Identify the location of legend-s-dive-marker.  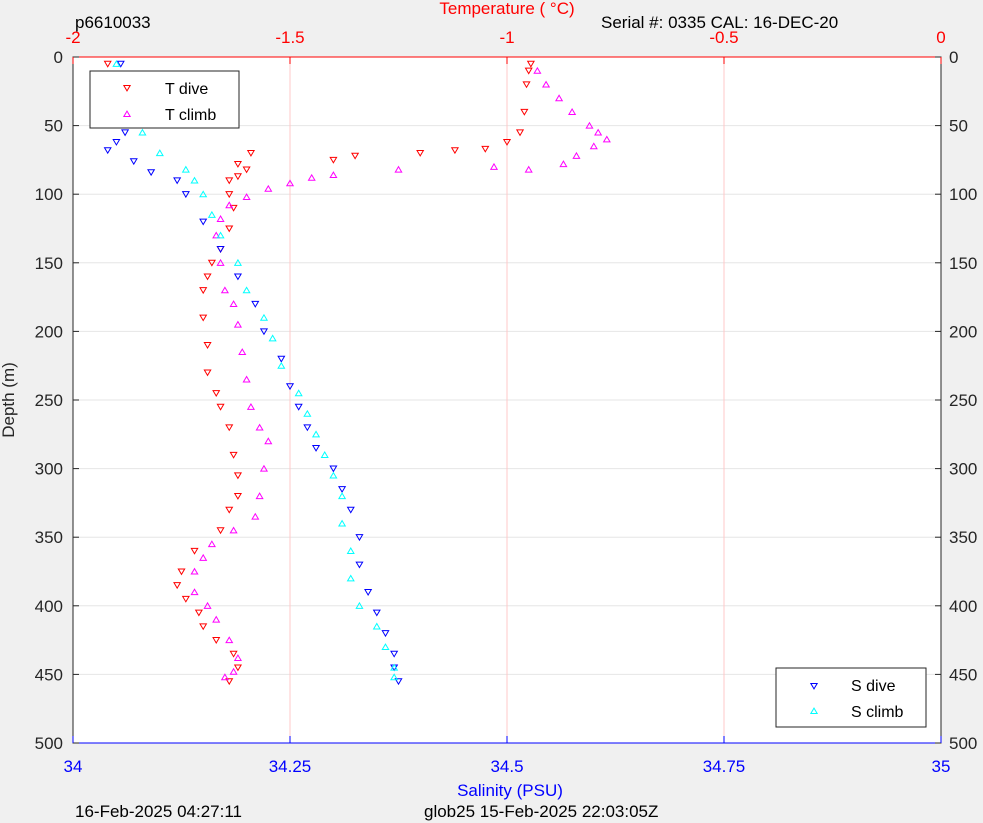
(814, 686).